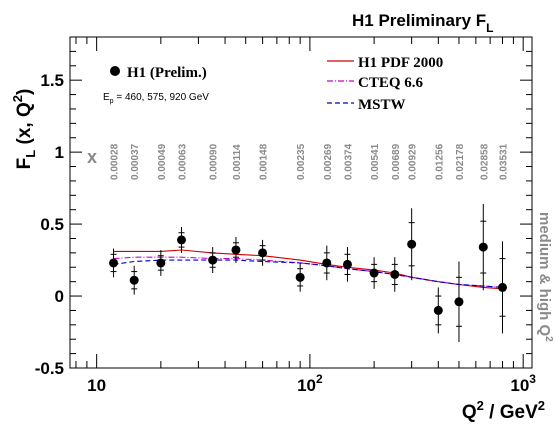 The width and height of the screenshot is (555, 432). I want to click on x-value-label: 0.00063, so click(183, 161).